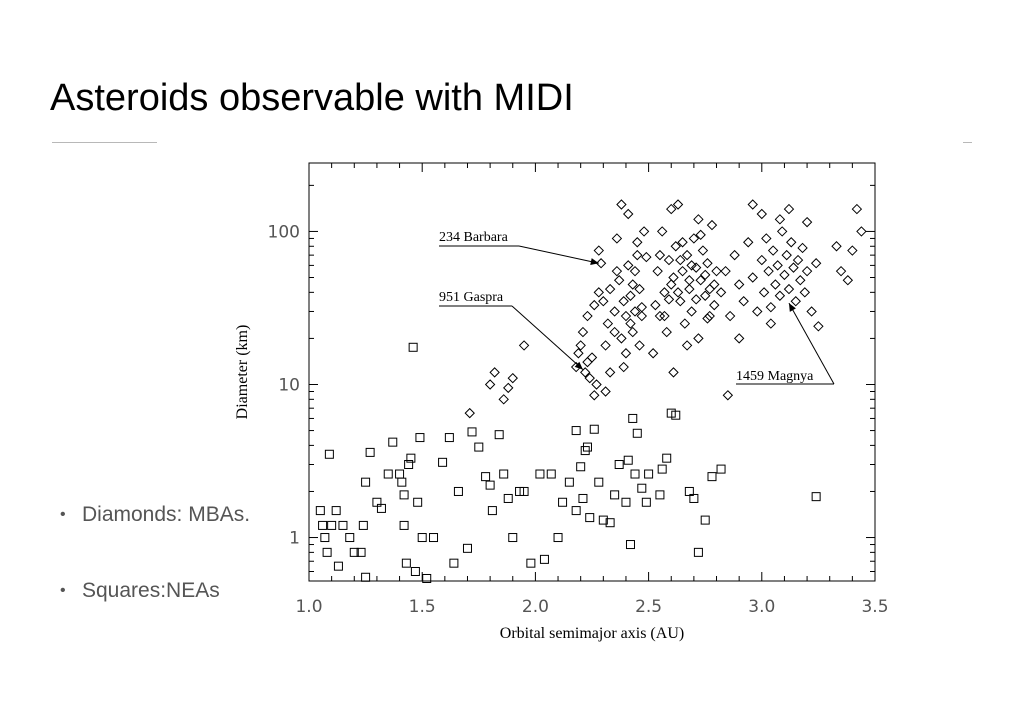 The height and width of the screenshot is (708, 1023). I want to click on bullet-text: Squares:NEAs, so click(151, 590).